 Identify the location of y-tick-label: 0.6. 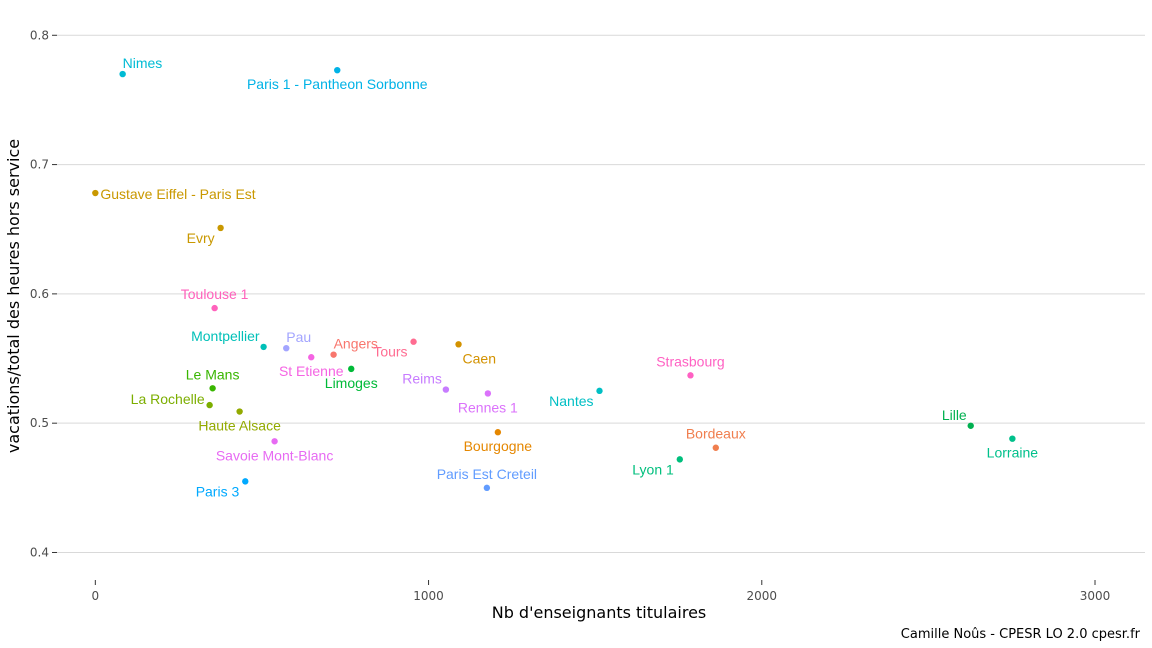
(39, 294).